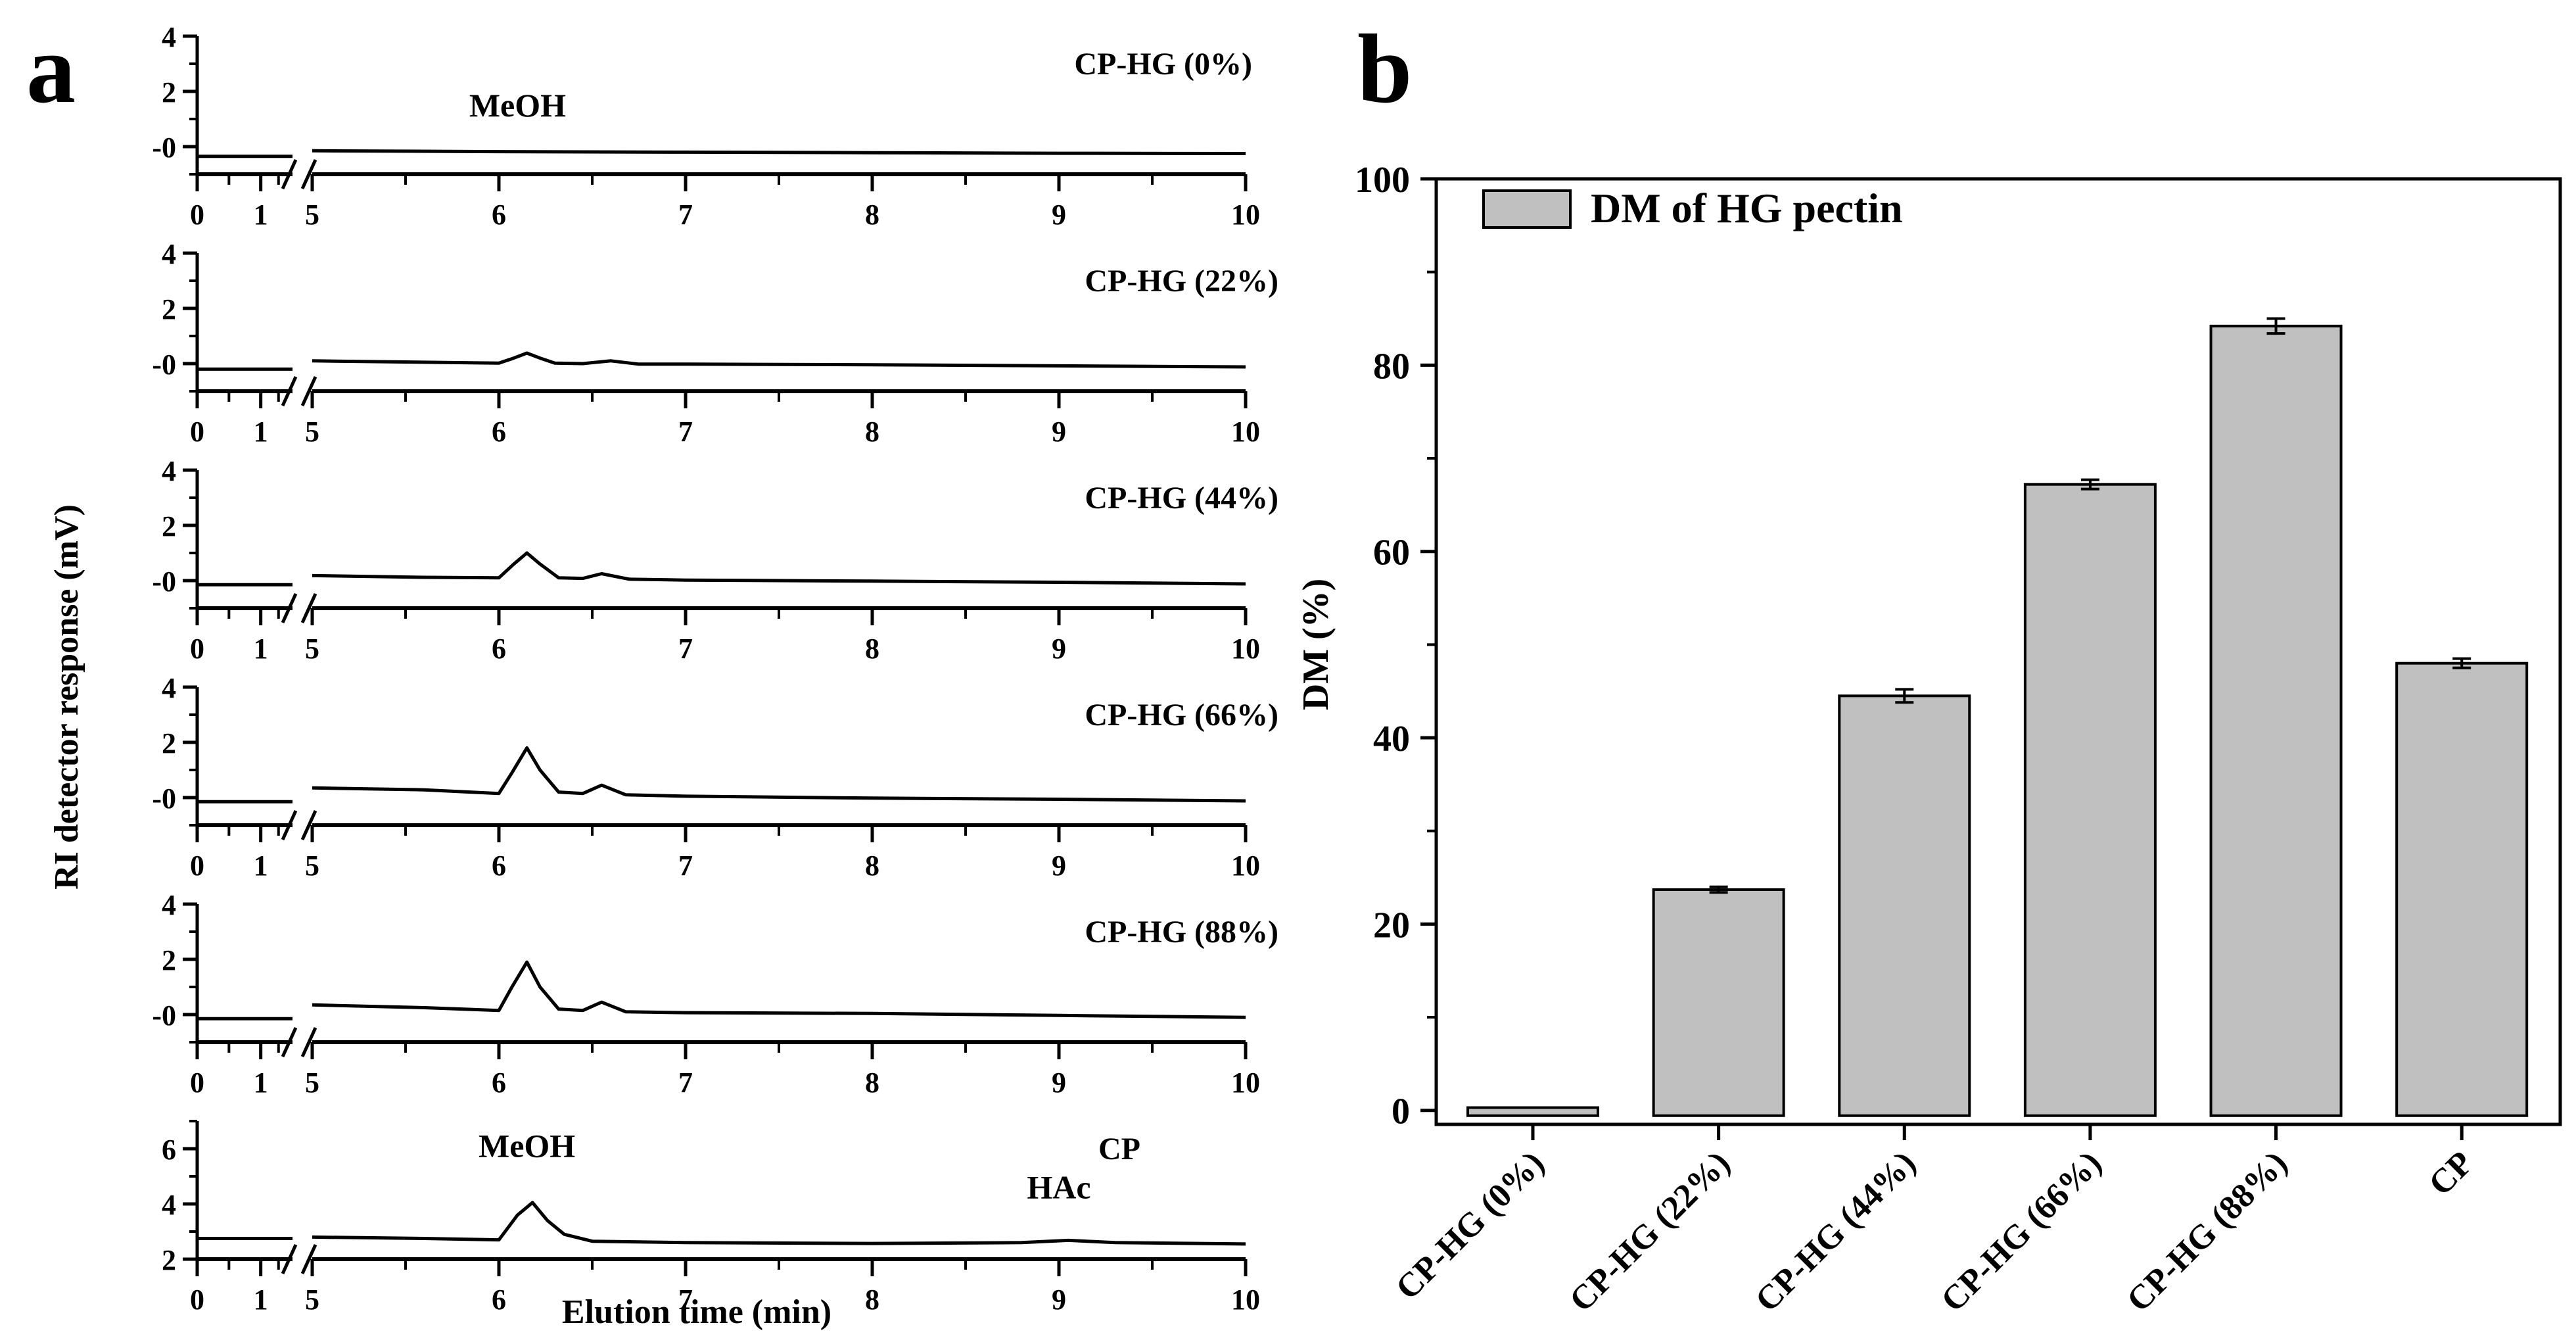 This screenshot has height=1344, width=2576. I want to click on chromatogram-5: -0 2 4 0 1 5 6 7 8 9 10 CP-HG (88%), so click(715, 994).